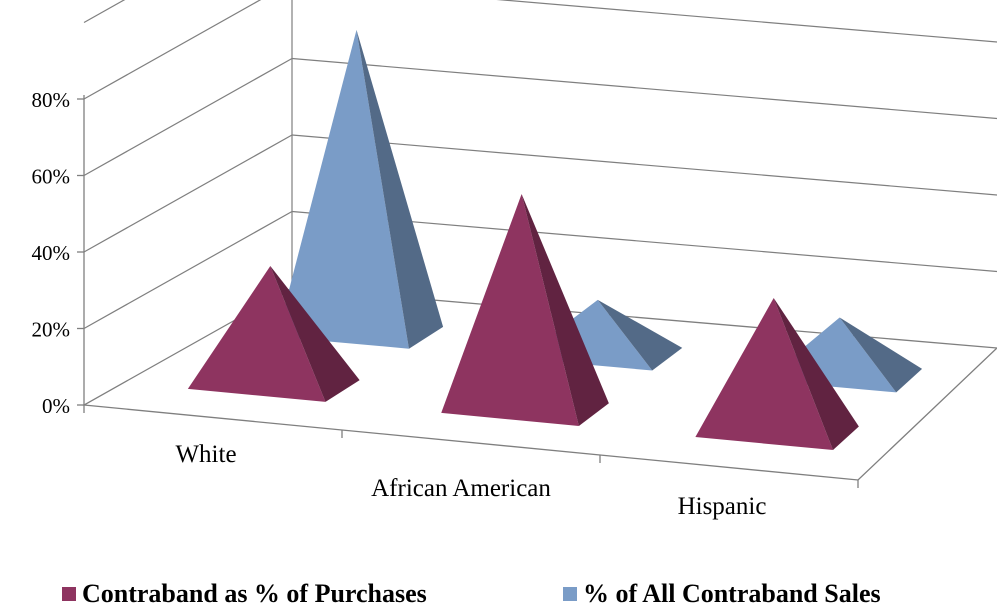 This screenshot has width=997, height=612. I want to click on pyramid-bar-purchases-hispanic, so click(777, 374).